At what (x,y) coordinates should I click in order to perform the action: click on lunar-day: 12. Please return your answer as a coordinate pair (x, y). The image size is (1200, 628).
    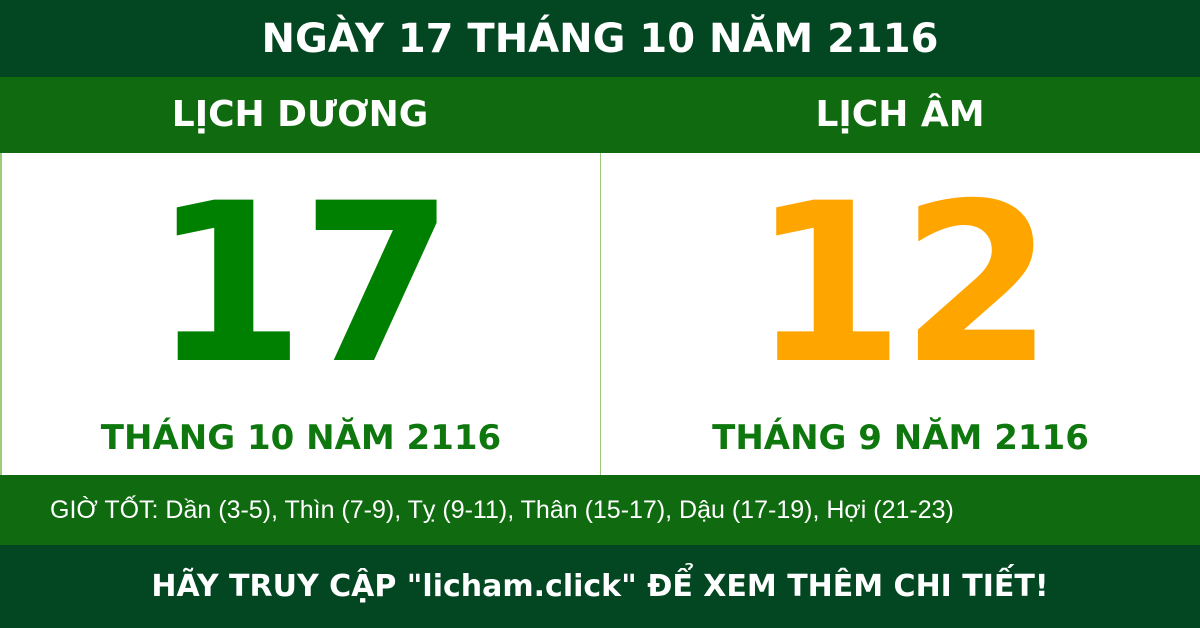
    Looking at the image, I should click on (902, 284).